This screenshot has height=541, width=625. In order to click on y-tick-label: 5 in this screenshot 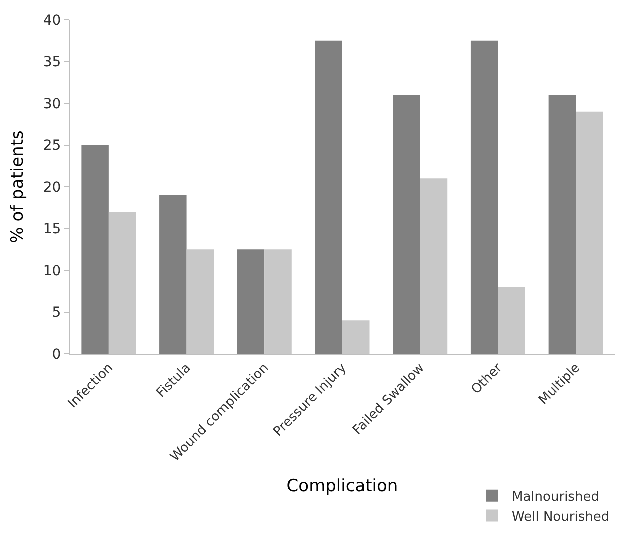, I will do `click(57, 313)`.